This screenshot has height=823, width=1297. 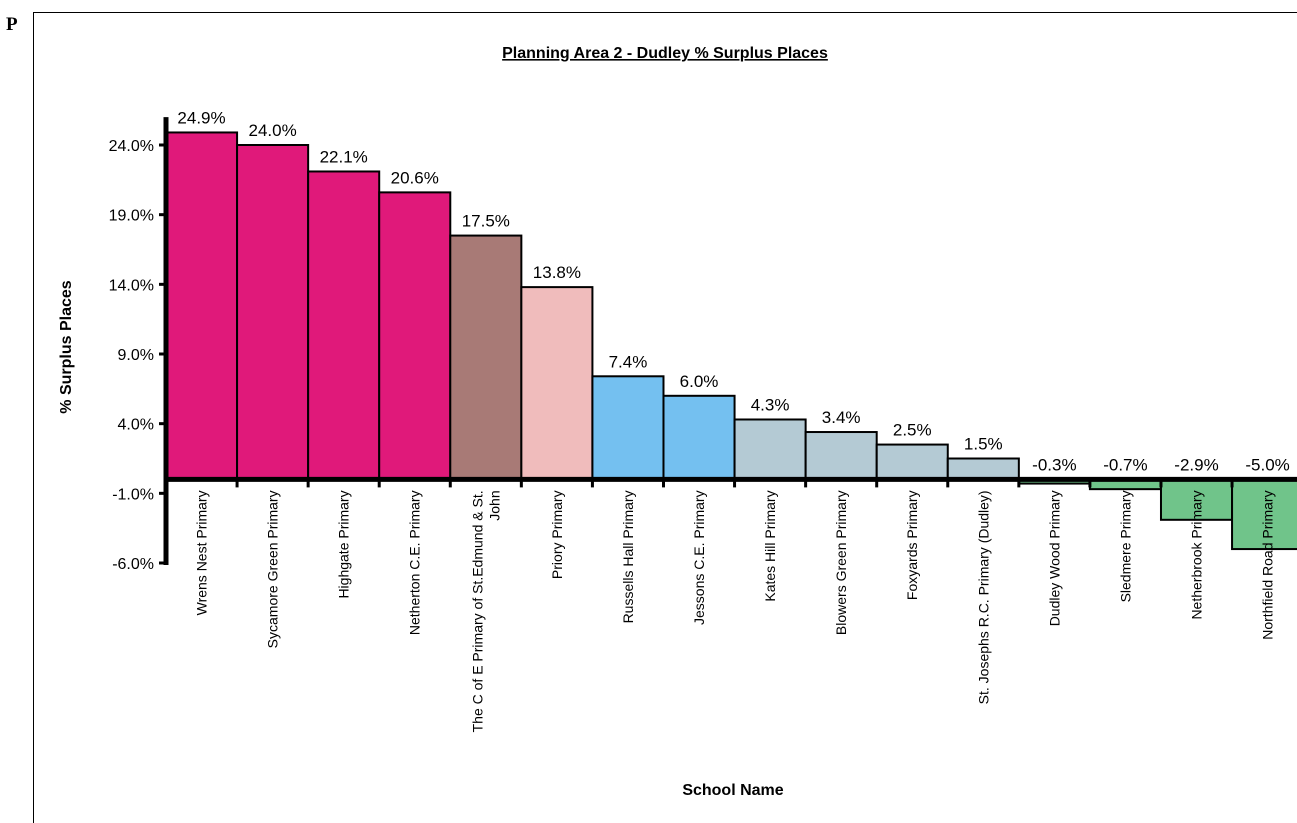 What do you see at coordinates (477, 611) in the screenshot?
I see `category-label: The C of E Primary of St.Edmund & St.` at bounding box center [477, 611].